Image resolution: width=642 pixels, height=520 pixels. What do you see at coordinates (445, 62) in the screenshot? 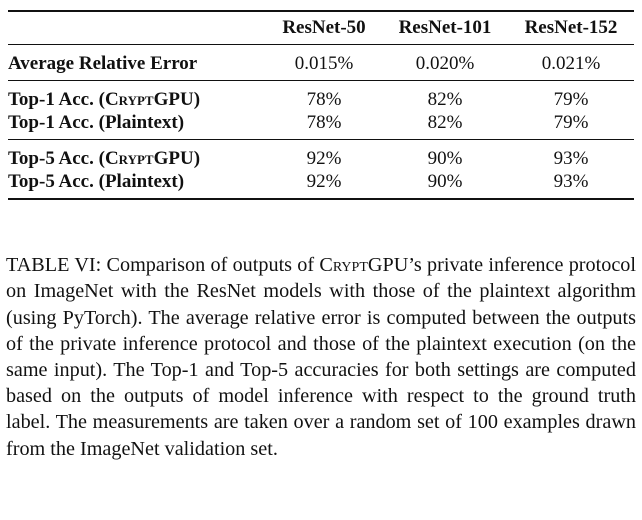
I see `table-cell: 0.020%` at bounding box center [445, 62].